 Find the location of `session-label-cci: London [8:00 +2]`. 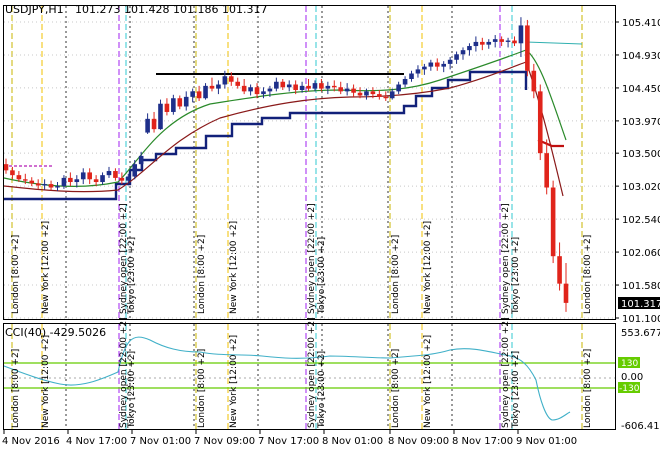

session-label-cci: London [8:00 +2] is located at coordinates (588, 388).